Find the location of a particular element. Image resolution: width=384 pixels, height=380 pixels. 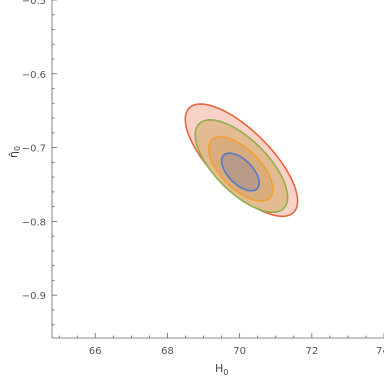

x-tick-label: 72 is located at coordinates (311, 351).